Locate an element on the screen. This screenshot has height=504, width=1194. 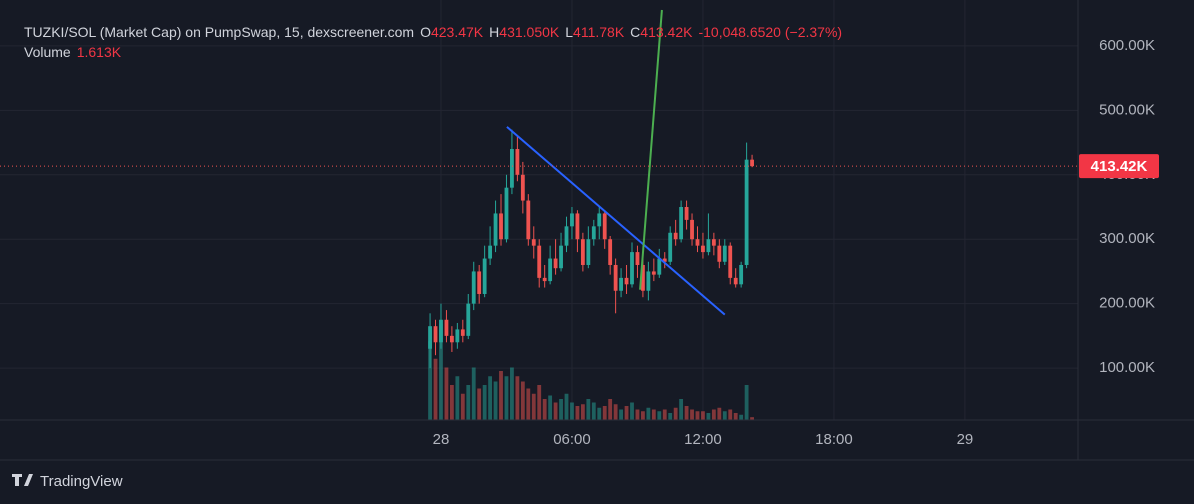
volume-value: 1.613K is located at coordinates (99, 52).